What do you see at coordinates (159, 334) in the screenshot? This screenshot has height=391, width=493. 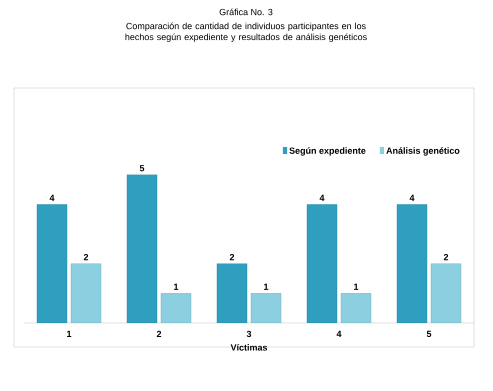 I see `x-tick-label: 2` at bounding box center [159, 334].